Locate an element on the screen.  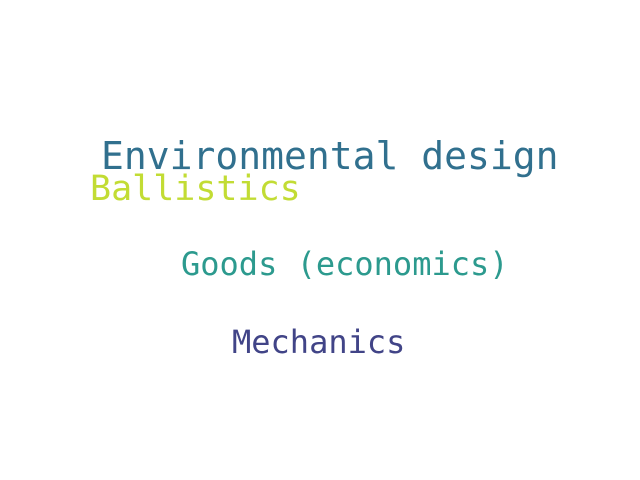
word-environmental-design: Environmental design is located at coordinates (330, 156).